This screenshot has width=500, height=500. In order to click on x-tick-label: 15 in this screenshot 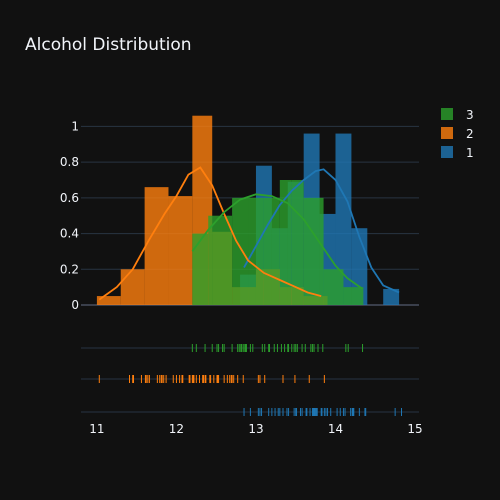, I will do `click(414, 429)`.